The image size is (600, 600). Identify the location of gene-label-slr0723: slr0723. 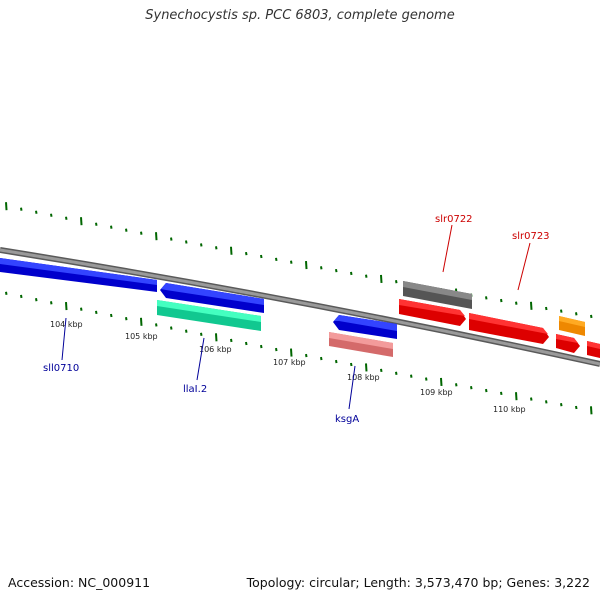
(531, 236).